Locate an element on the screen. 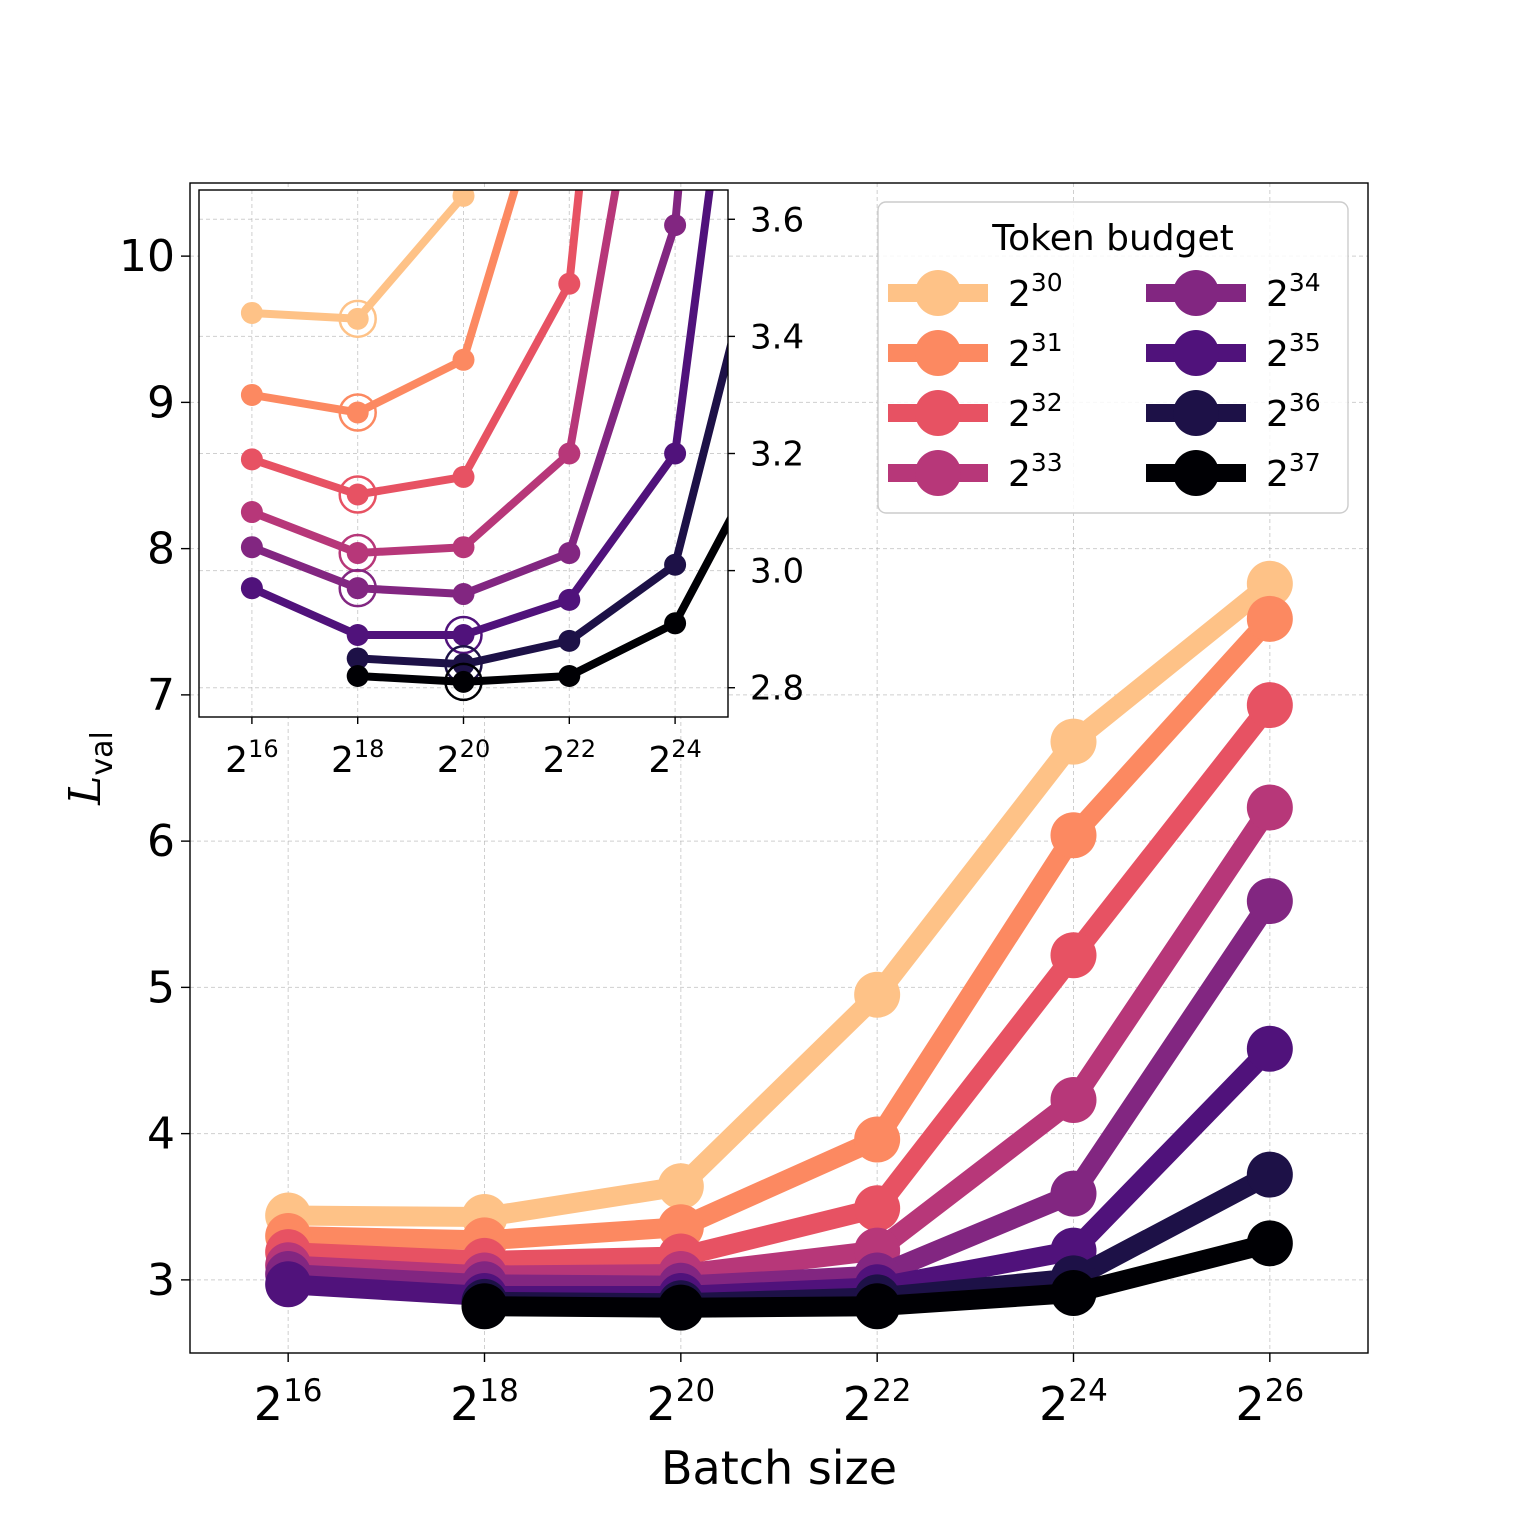 This screenshot has height=1522, width=1522. main-y-tick-label: 3 is located at coordinates (161, 1280).